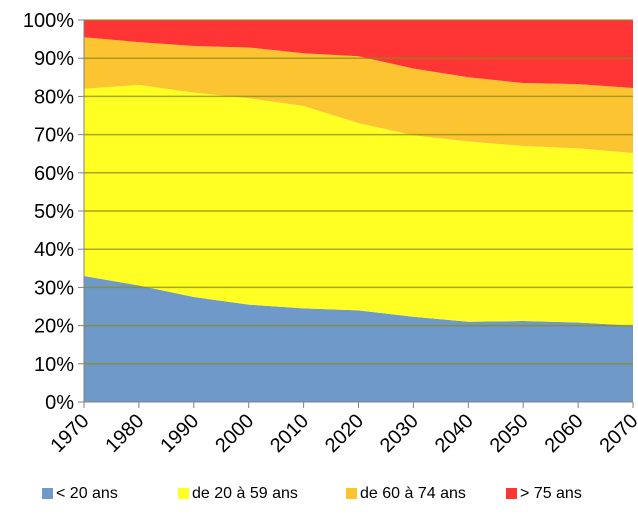 This screenshot has width=638, height=519. I want to click on y-tick-label: 90%, so click(54, 59).